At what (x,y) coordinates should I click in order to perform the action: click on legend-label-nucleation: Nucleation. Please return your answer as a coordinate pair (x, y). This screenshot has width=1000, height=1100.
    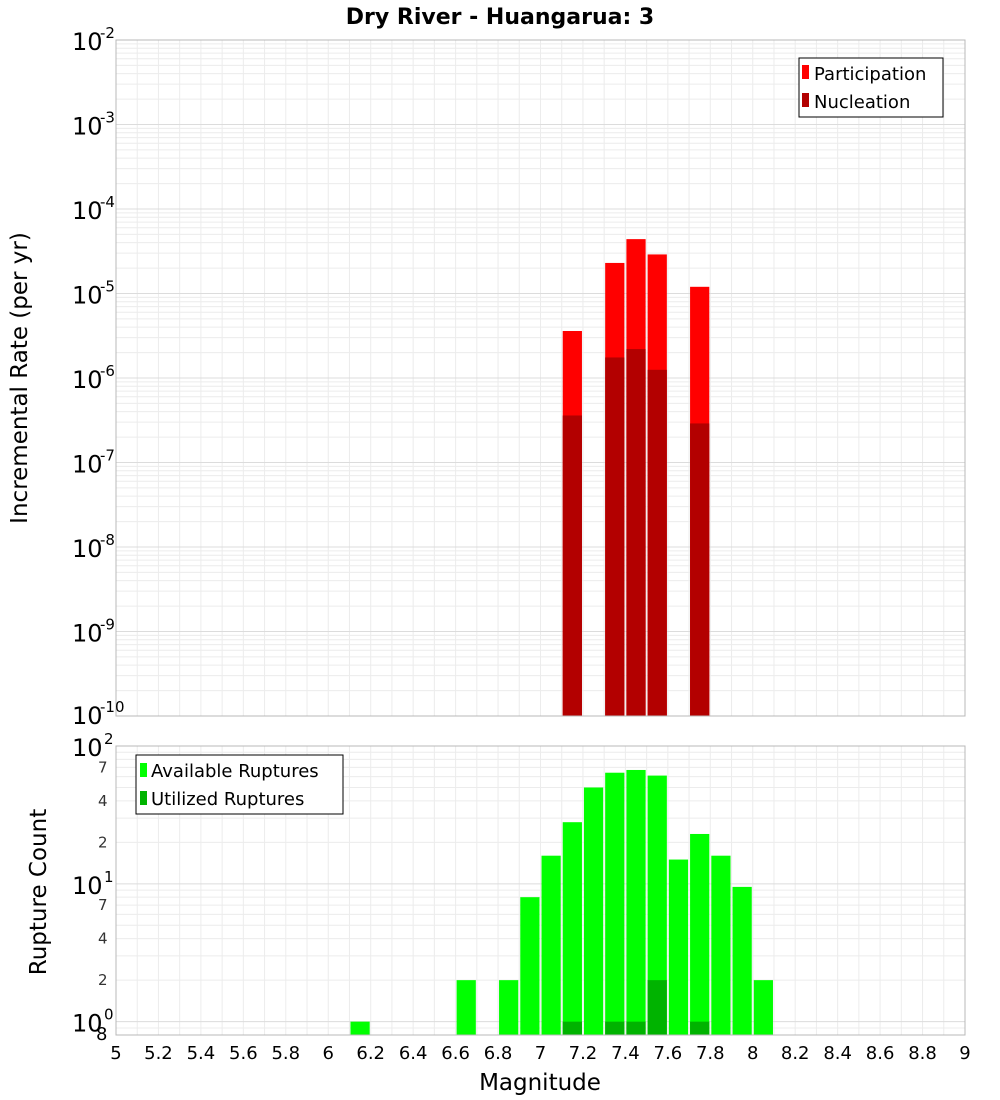
    Looking at the image, I should click on (862, 102).